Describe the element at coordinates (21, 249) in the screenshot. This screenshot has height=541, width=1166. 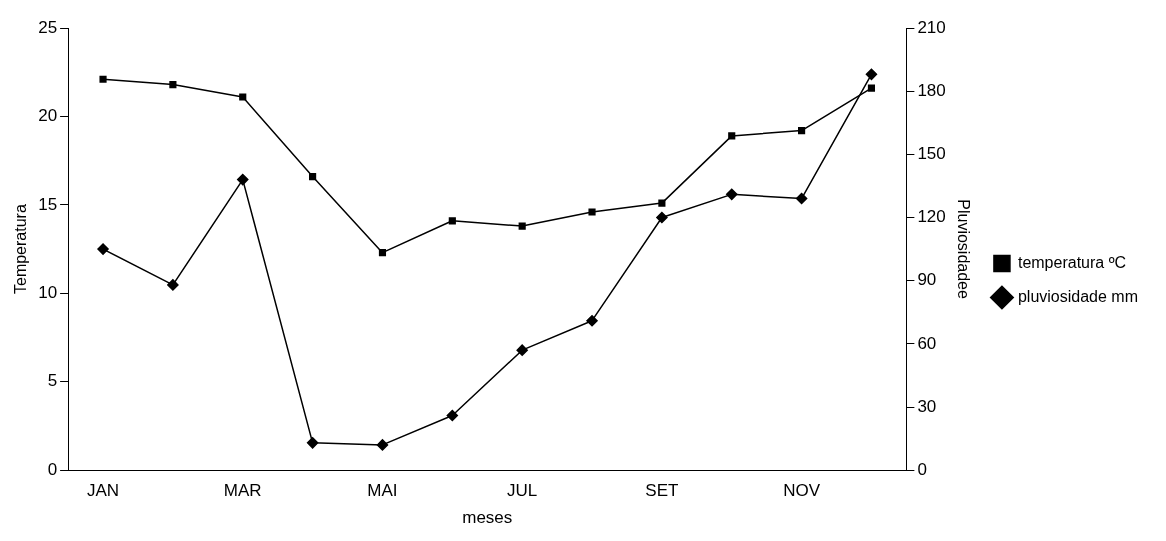
I see `y-axis-title: Temperatura` at that location.